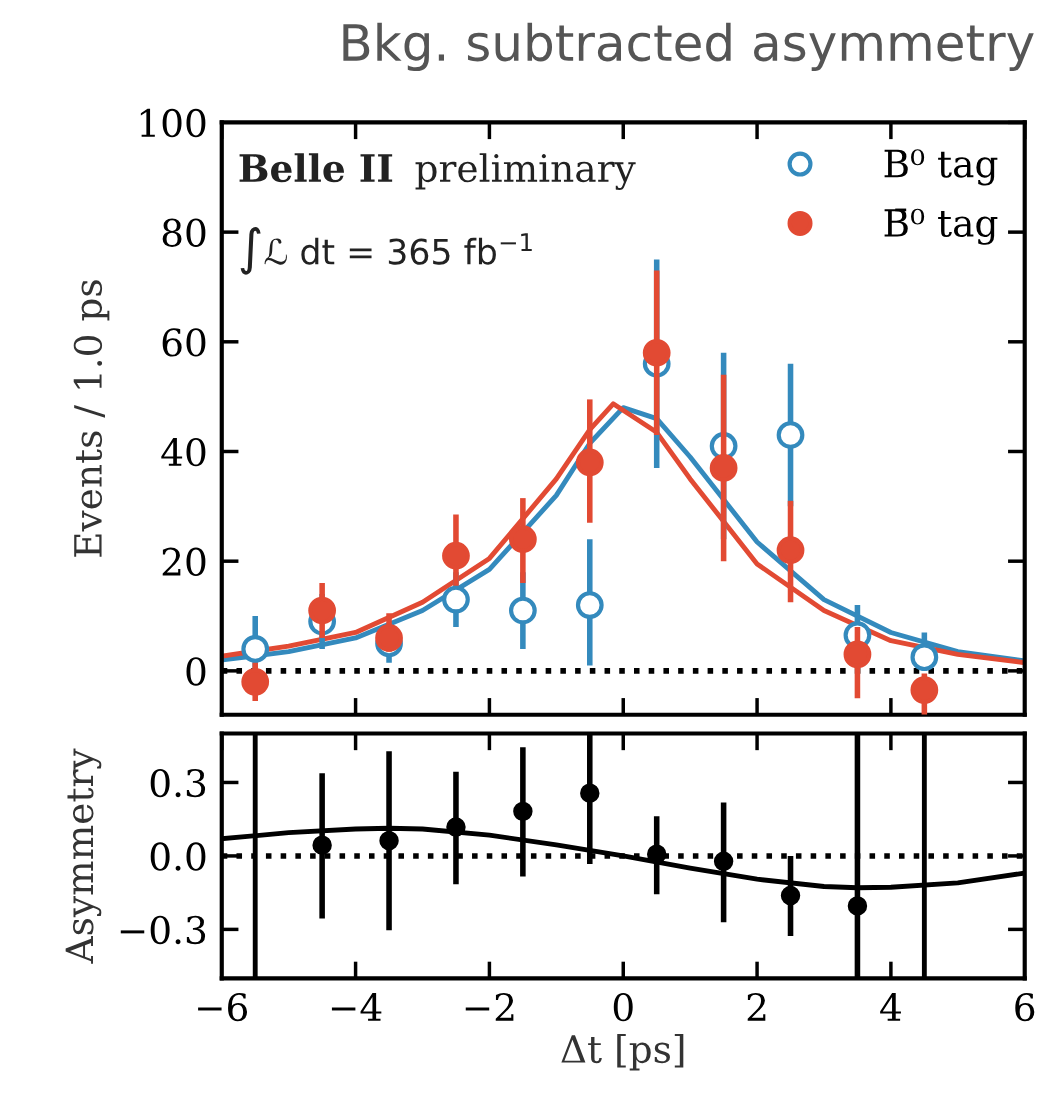 The width and height of the screenshot is (1051, 1103). I want to click on legend-label: B⁰ tag, so click(941, 167).